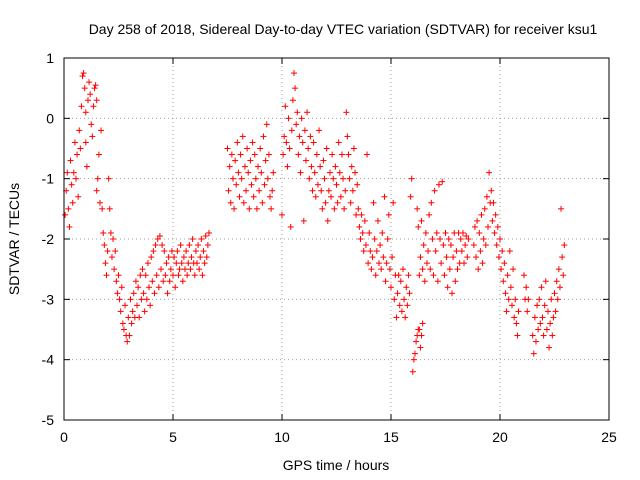  Describe the element at coordinates (50, 58) in the screenshot. I see `y-tick-label: 1` at that location.